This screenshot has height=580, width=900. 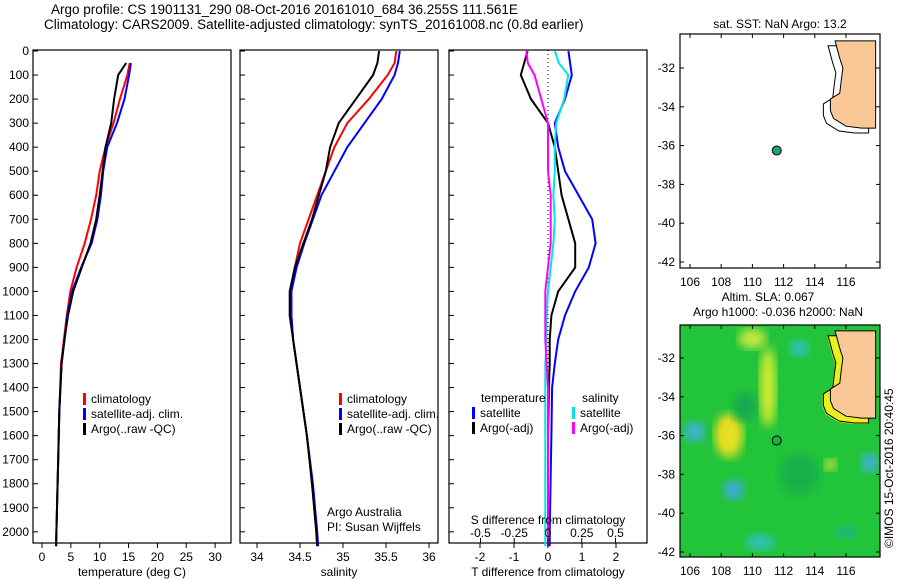 I want to click on y-tick-label: 1600, so click(x=15, y=436).